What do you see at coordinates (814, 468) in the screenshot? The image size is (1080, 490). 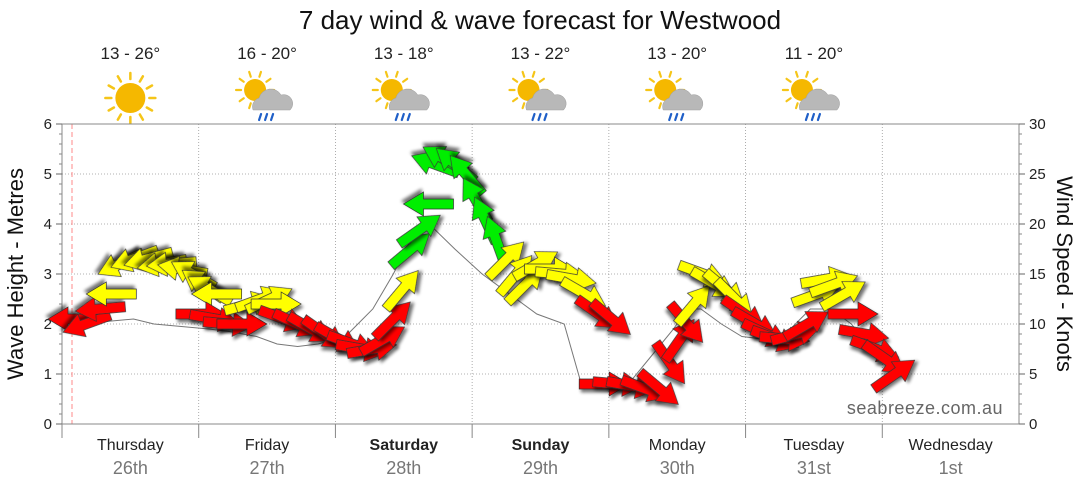 I see `day-date: 31st` at bounding box center [814, 468].